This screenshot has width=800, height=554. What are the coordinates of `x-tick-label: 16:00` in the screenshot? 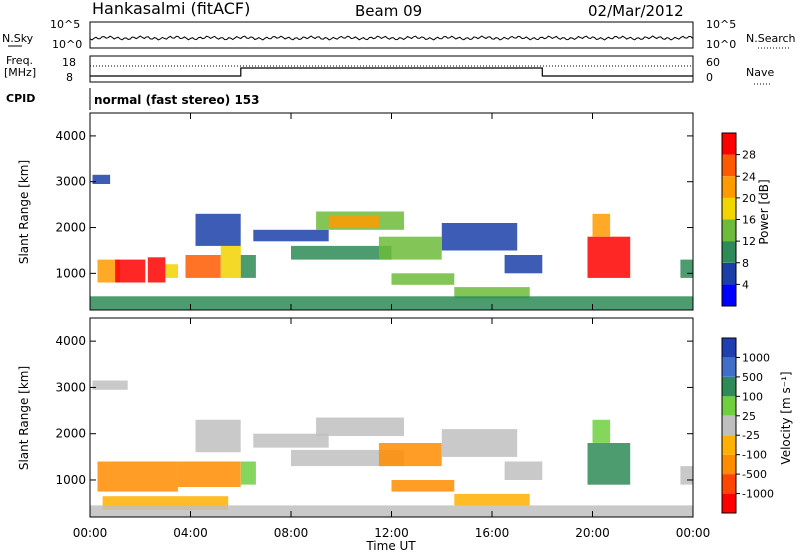 It's located at (492, 533).